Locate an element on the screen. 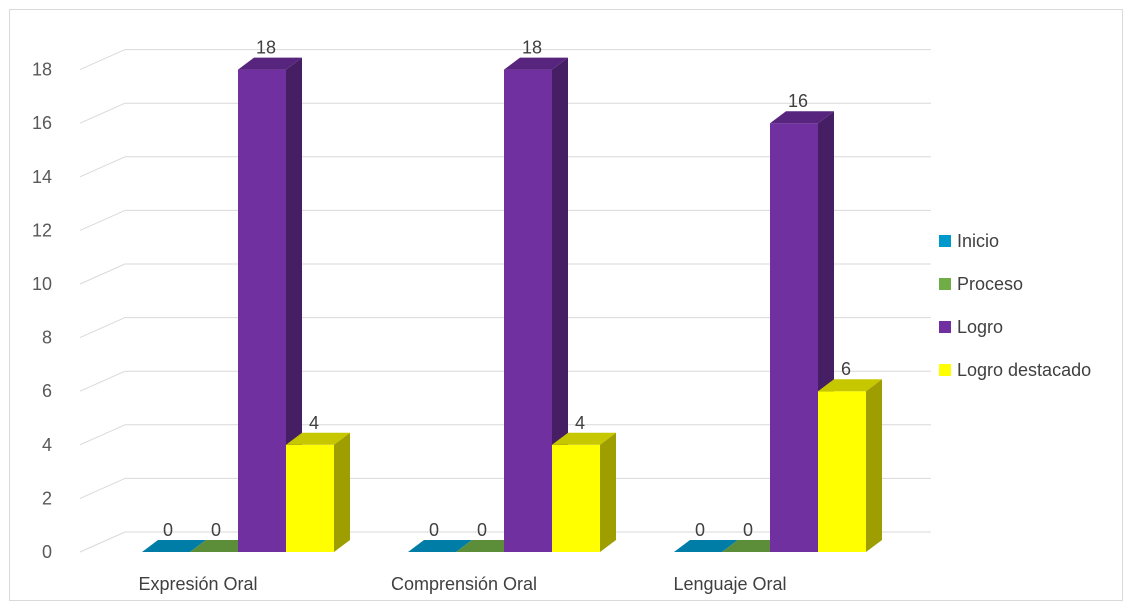 The width and height of the screenshot is (1132, 610). legend-label: Proceso is located at coordinates (990, 284).